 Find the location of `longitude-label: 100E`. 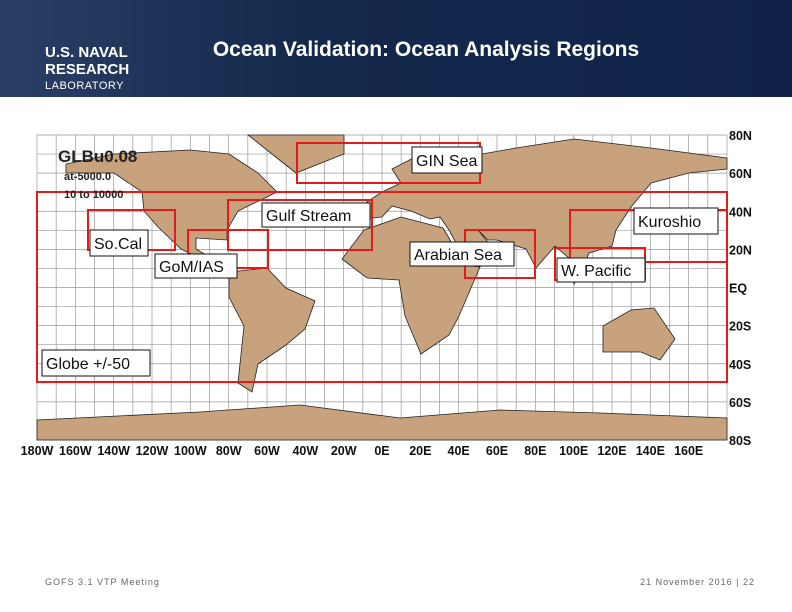

longitude-label: 100E is located at coordinates (573, 451).